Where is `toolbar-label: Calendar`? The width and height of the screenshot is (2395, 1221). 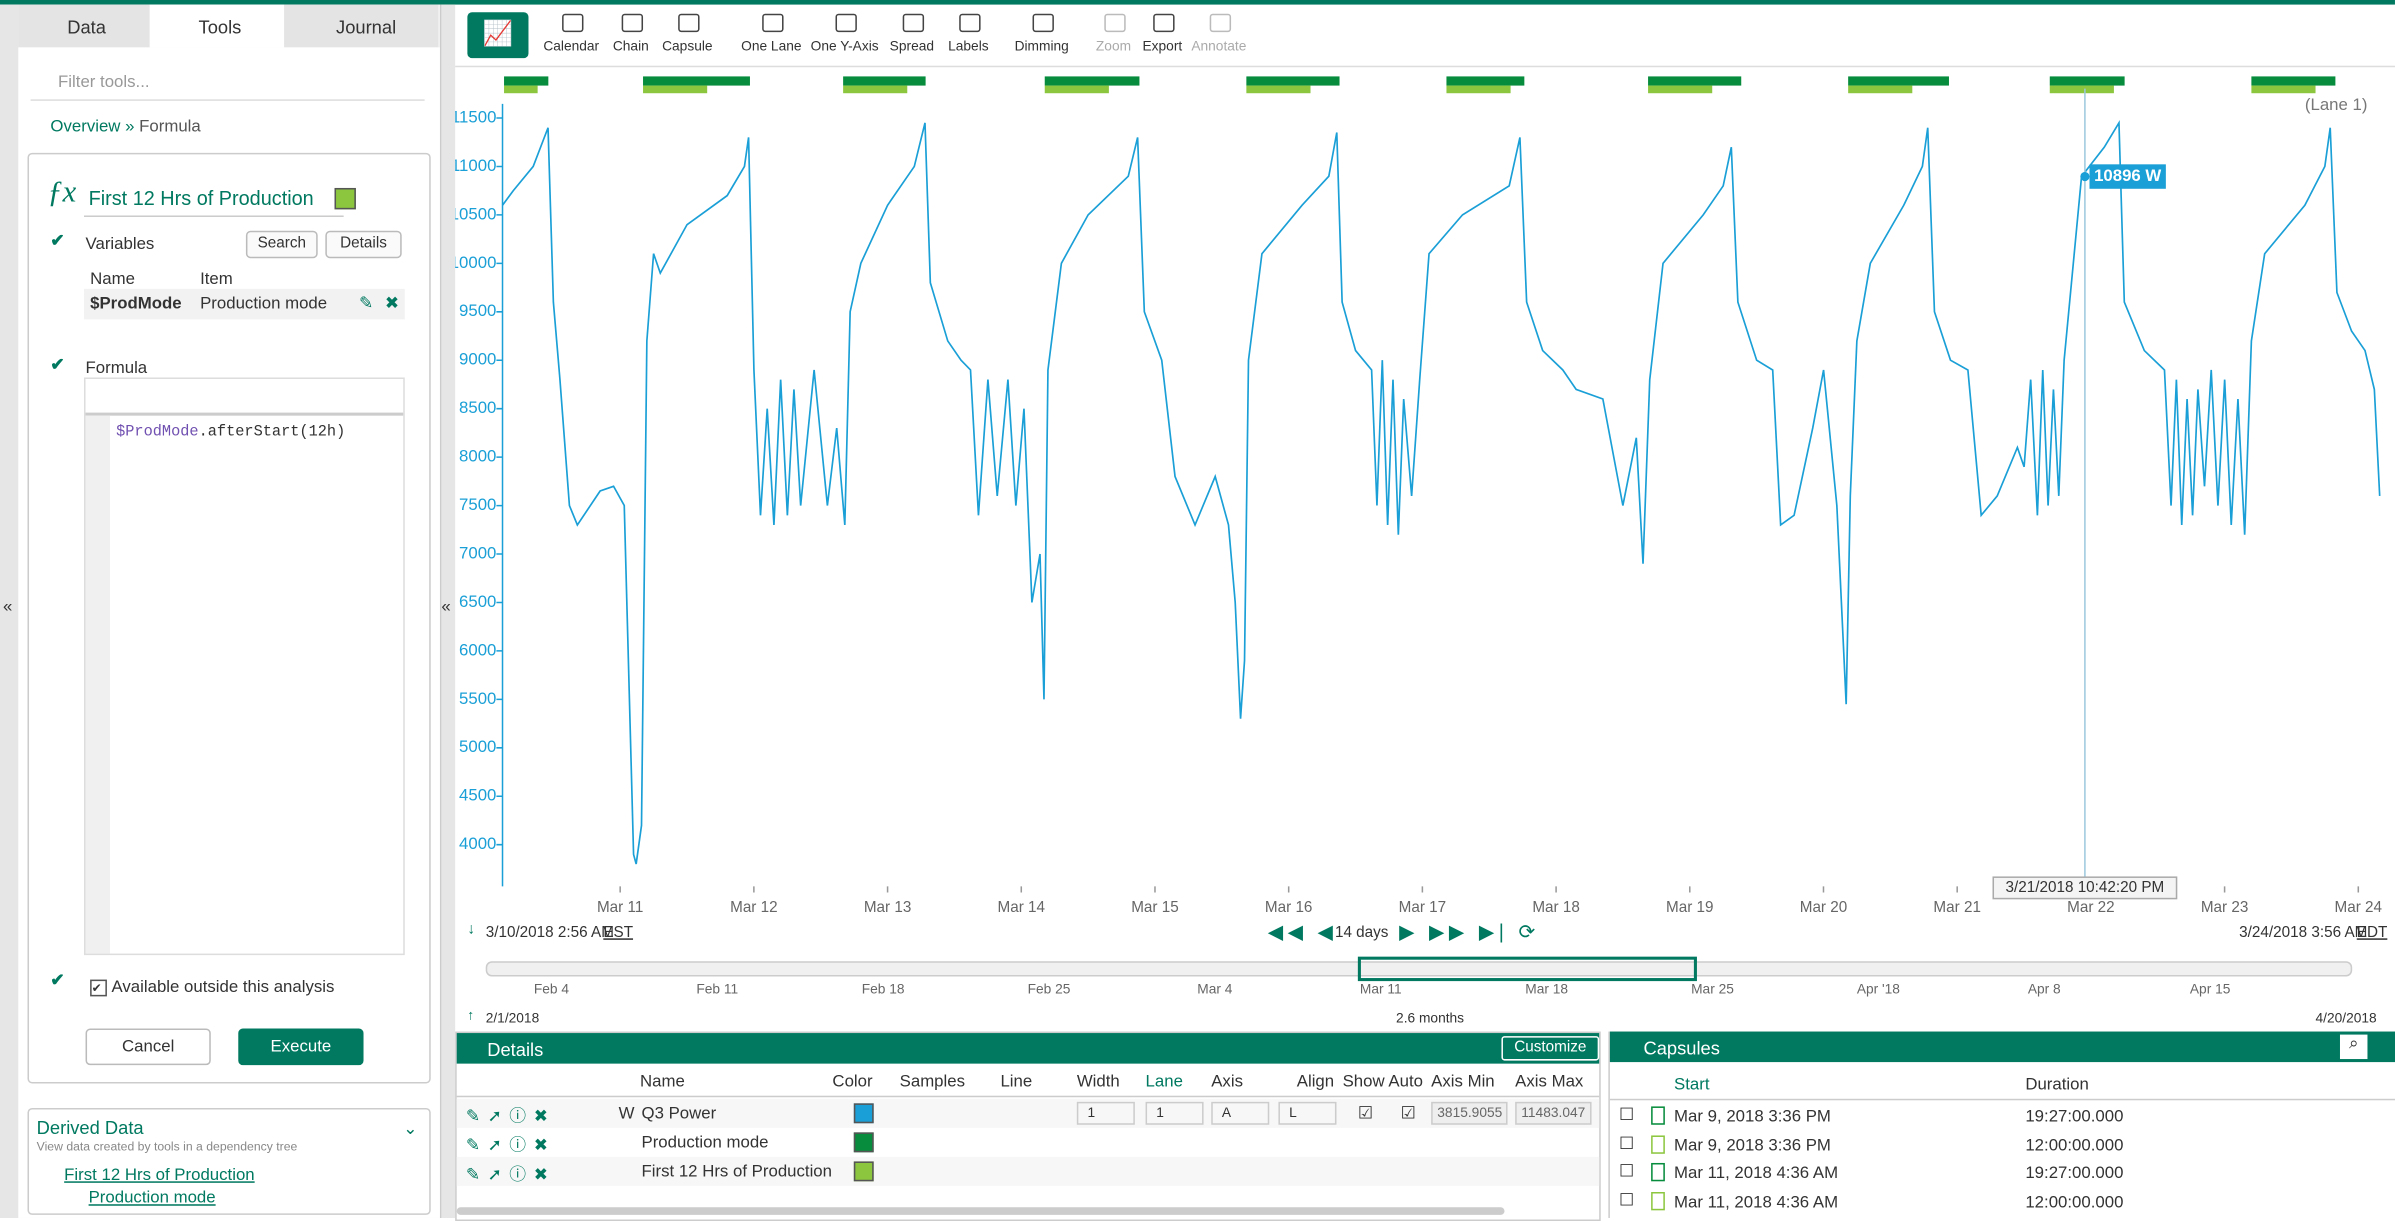 toolbar-label: Calendar is located at coordinates (571, 46).